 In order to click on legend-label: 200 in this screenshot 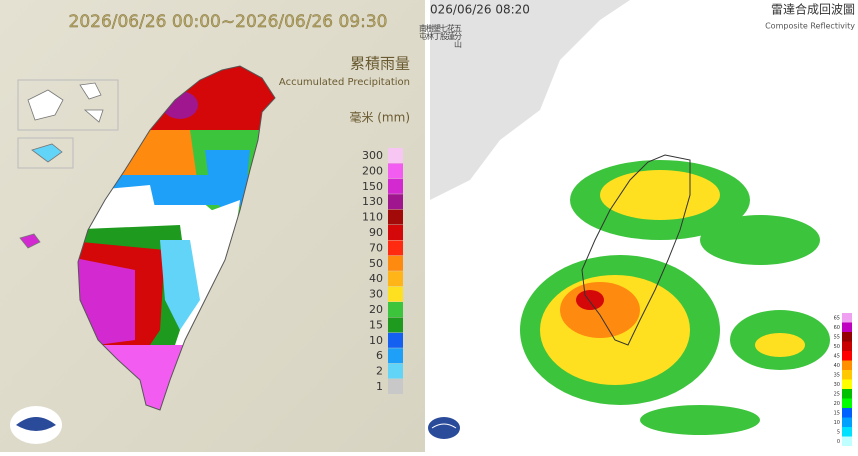, I will do `click(372, 170)`.